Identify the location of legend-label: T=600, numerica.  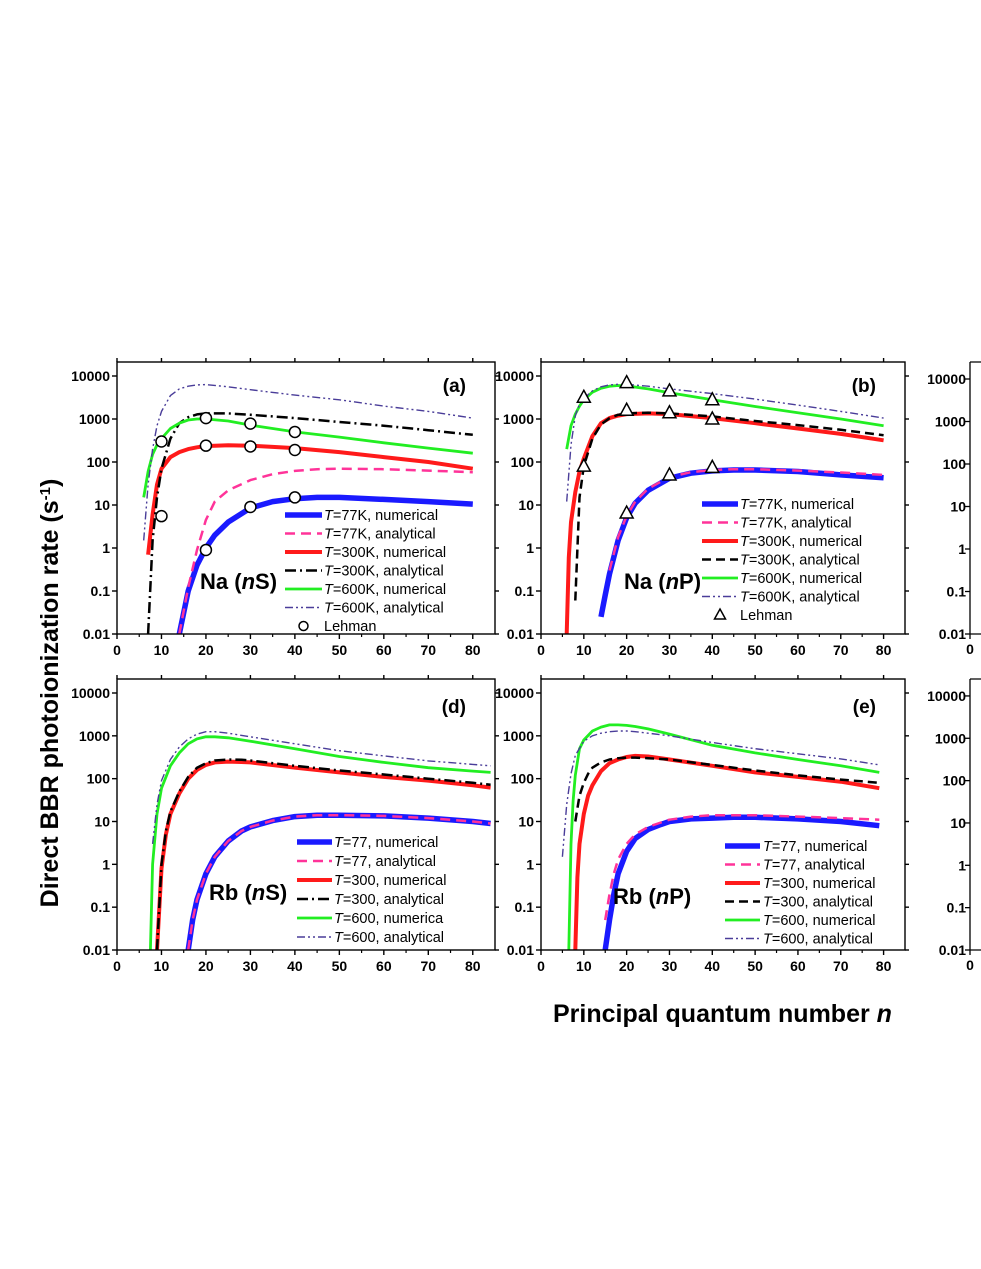
(389, 919).